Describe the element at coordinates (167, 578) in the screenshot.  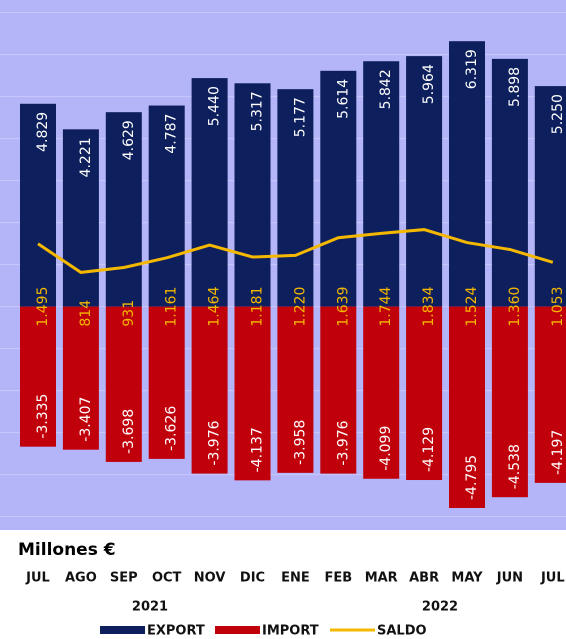
I see `x-tick-label: OCT` at that location.